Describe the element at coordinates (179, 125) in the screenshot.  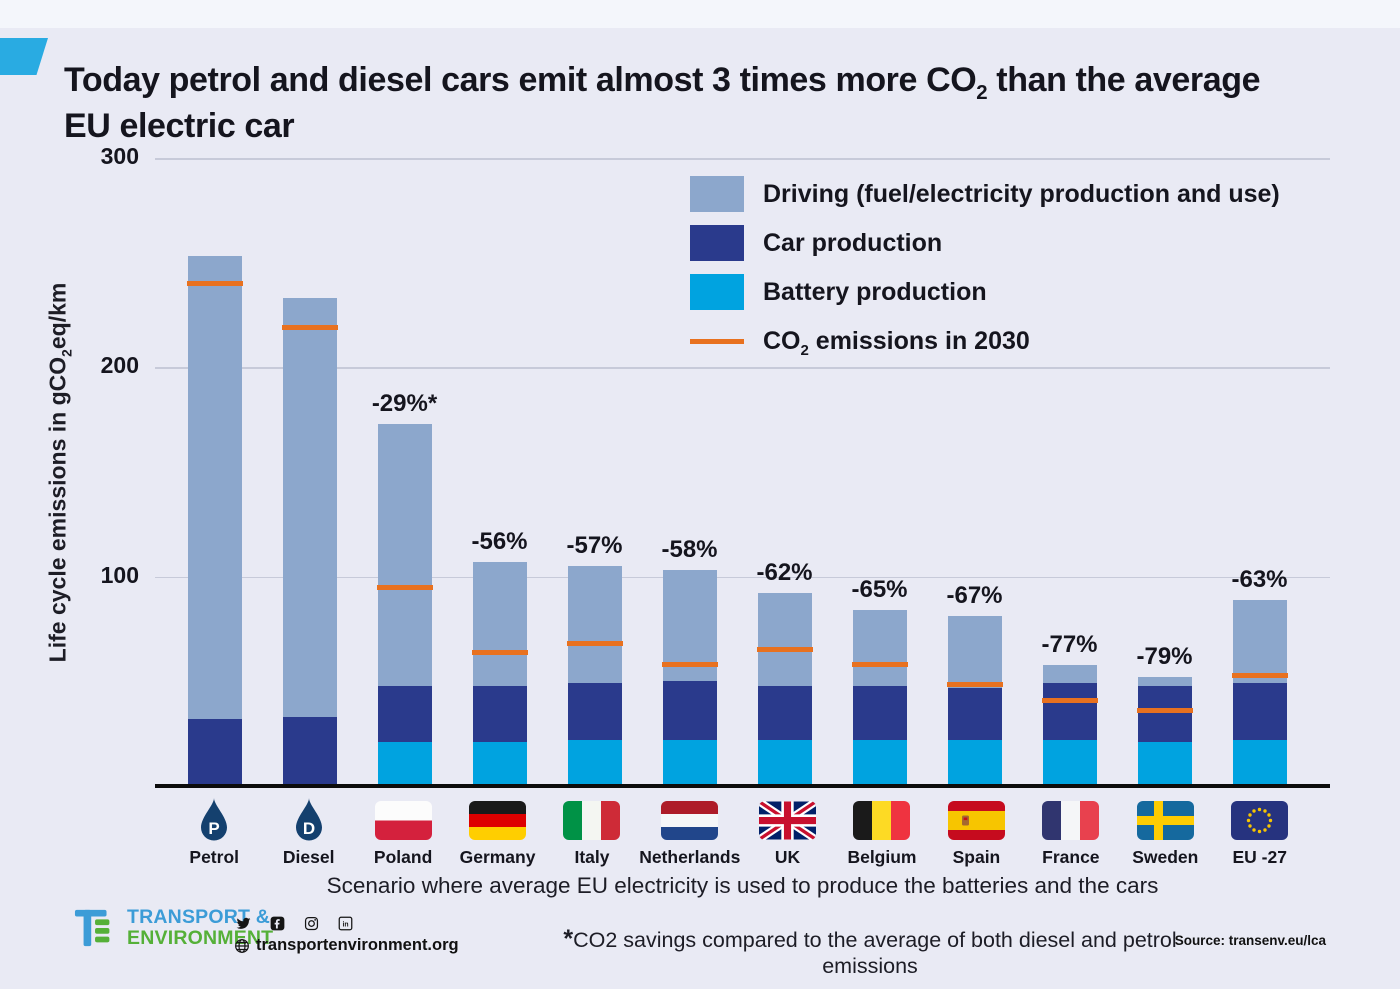
I see `title-line2: EU electric car` at that location.